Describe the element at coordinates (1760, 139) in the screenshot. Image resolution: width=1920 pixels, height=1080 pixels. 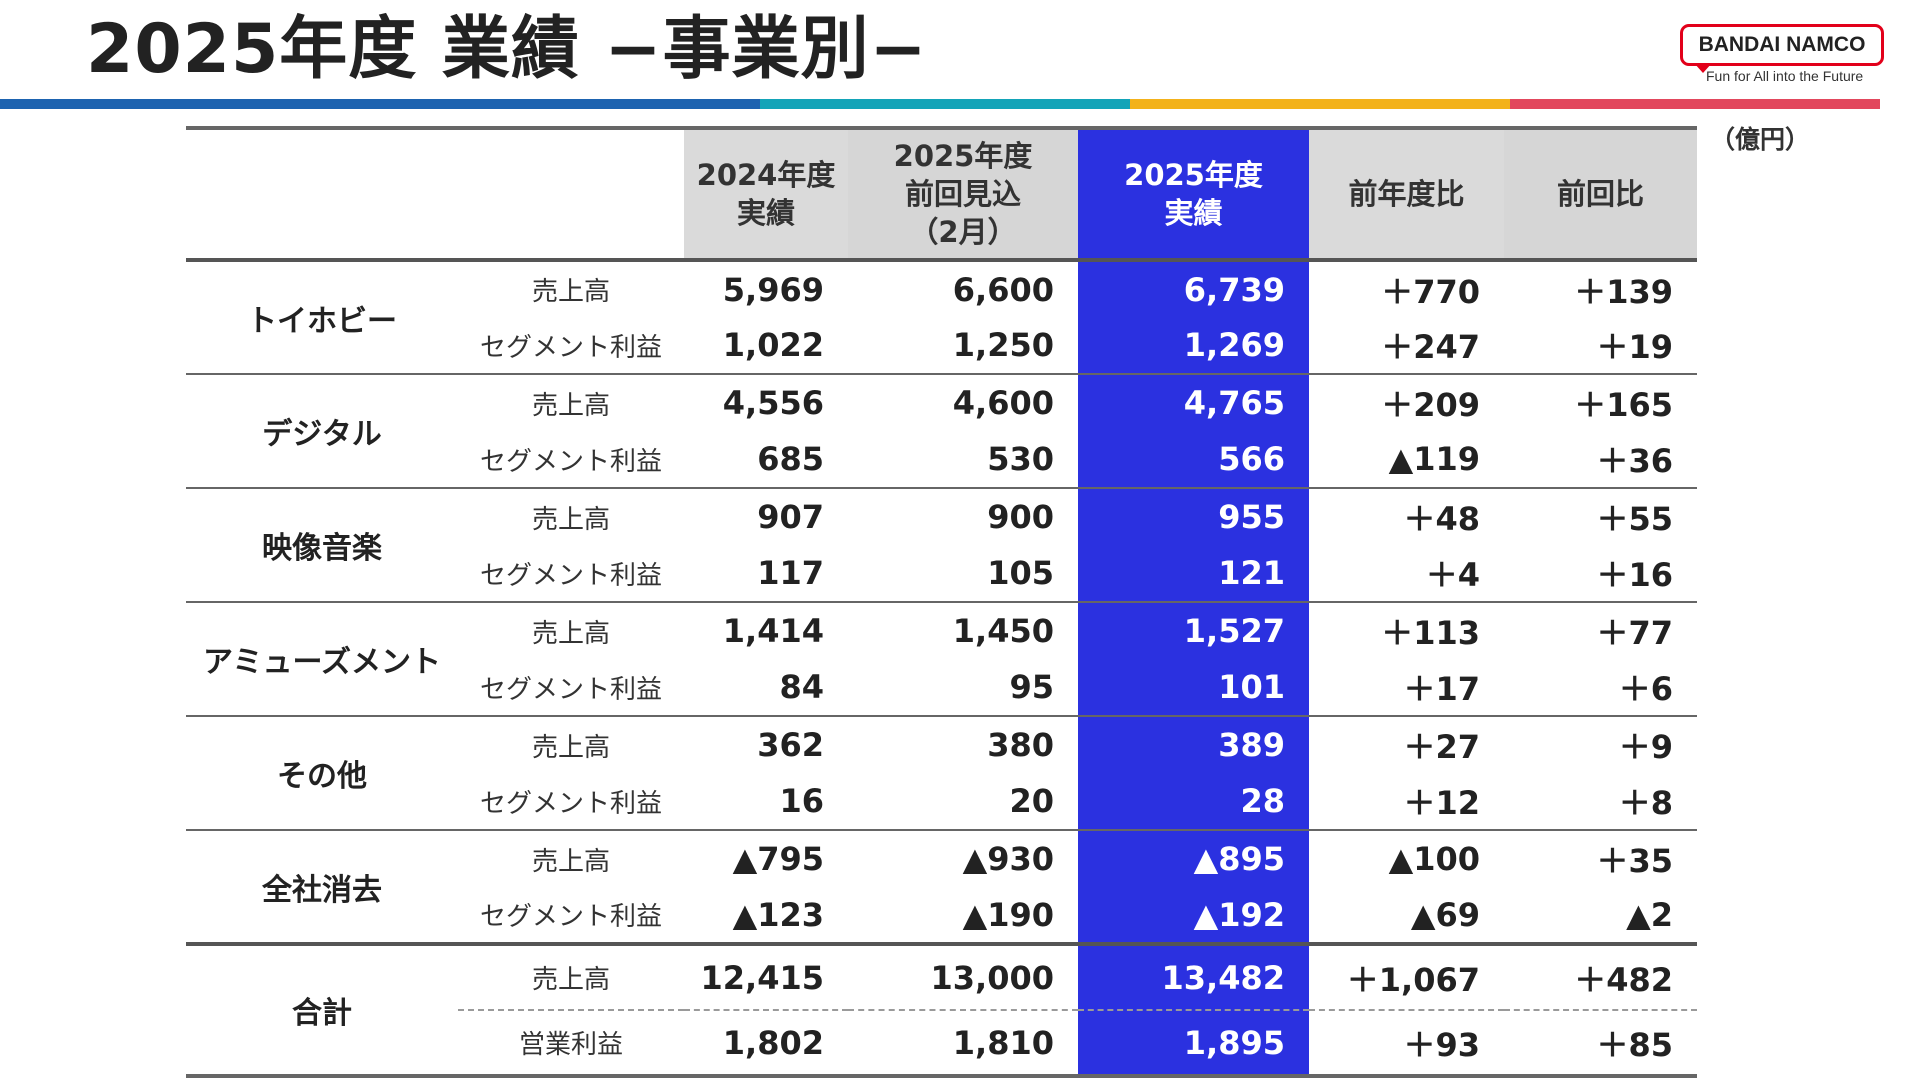
I see `unit-label: （億円）` at that location.